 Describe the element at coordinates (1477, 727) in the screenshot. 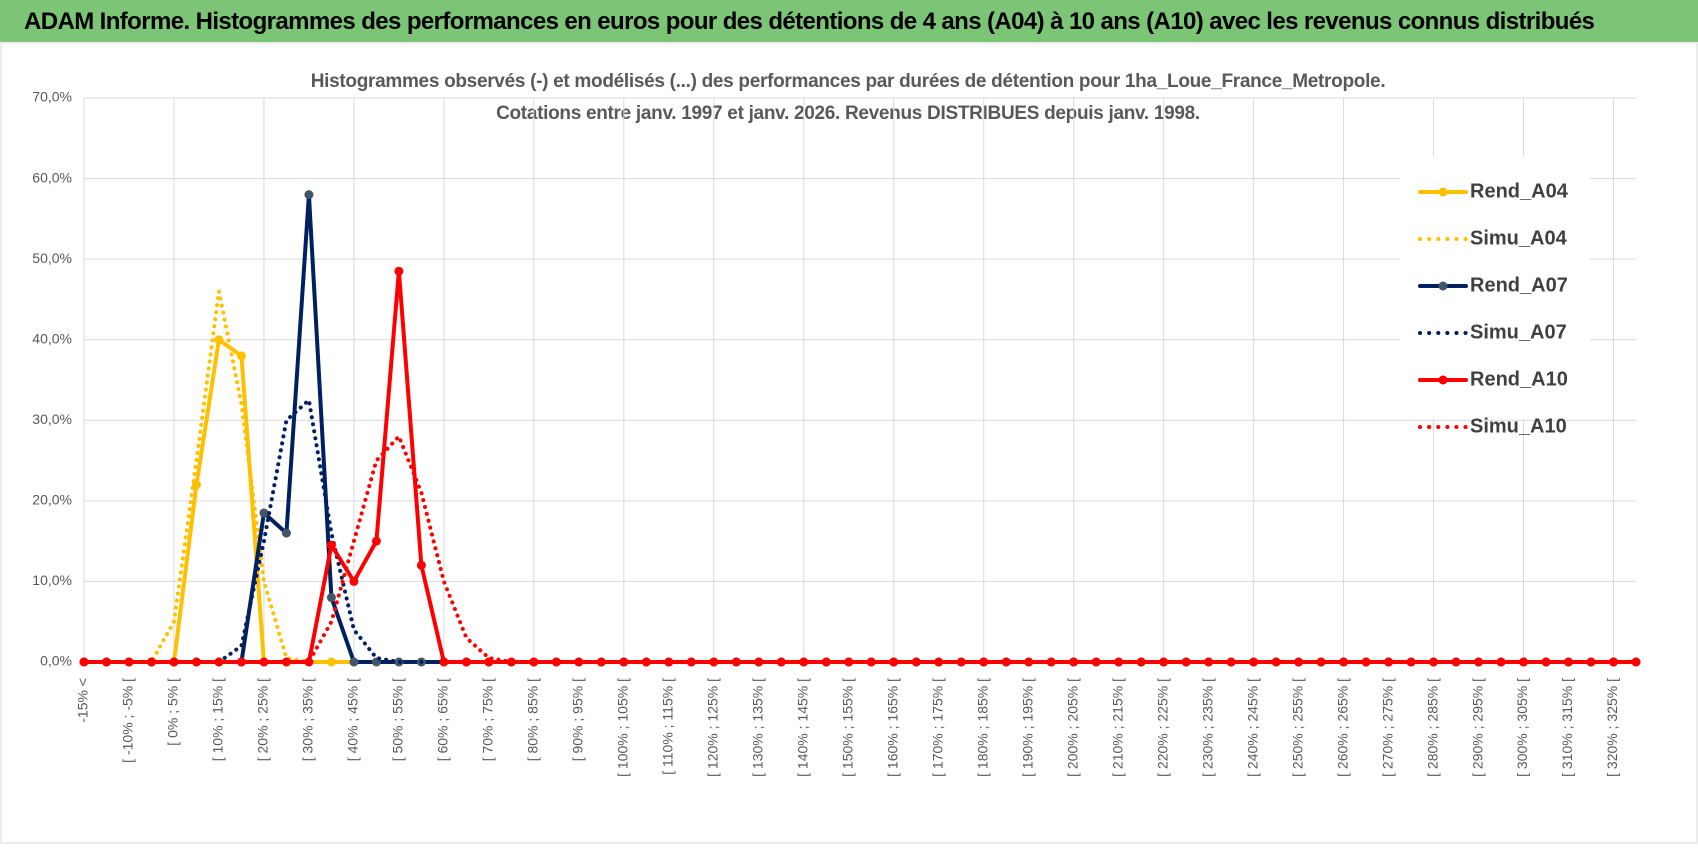

I see `x-tick-label: [ 290% ; 295% [` at that location.